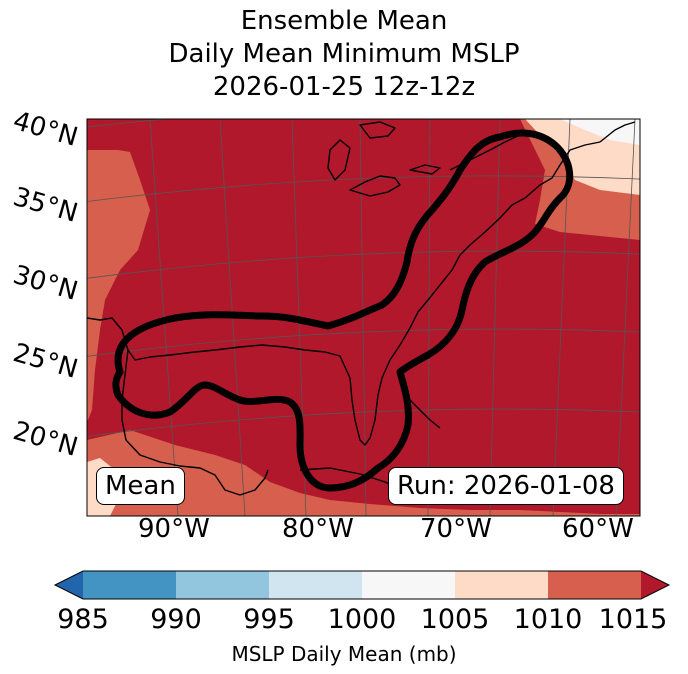 This screenshot has width=688, height=674. I want to click on run-date-box: Run: 2026-01-08, so click(506, 486).